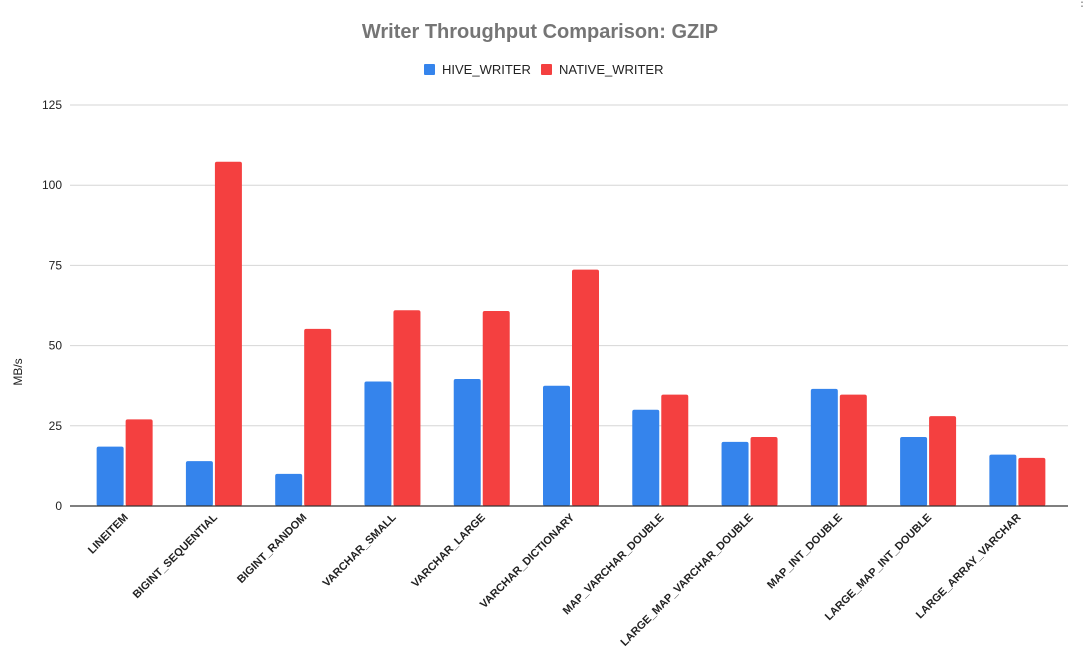  I want to click on y-tick-label: 0, so click(58, 506).